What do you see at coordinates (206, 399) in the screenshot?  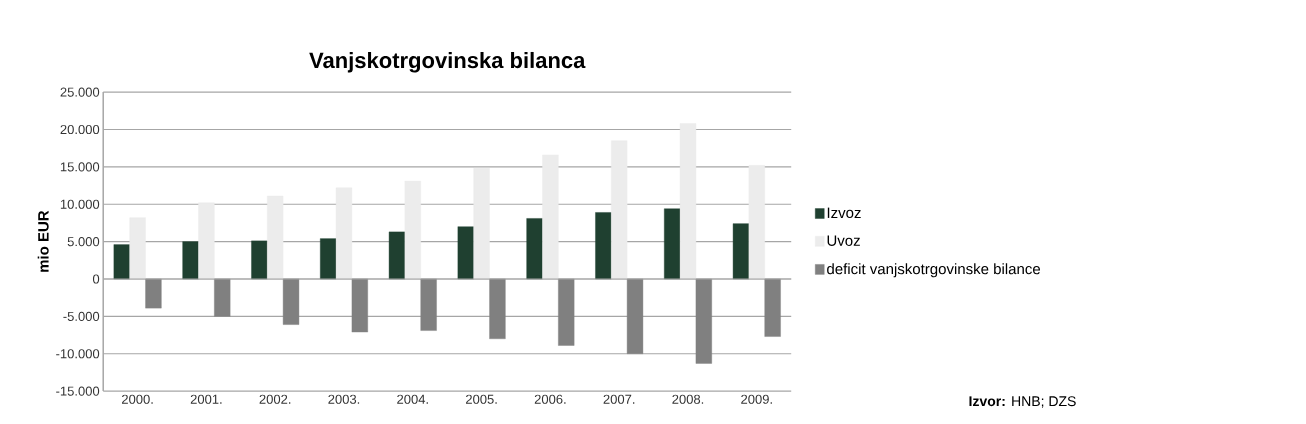 I see `x-tick-label: 2001.` at bounding box center [206, 399].